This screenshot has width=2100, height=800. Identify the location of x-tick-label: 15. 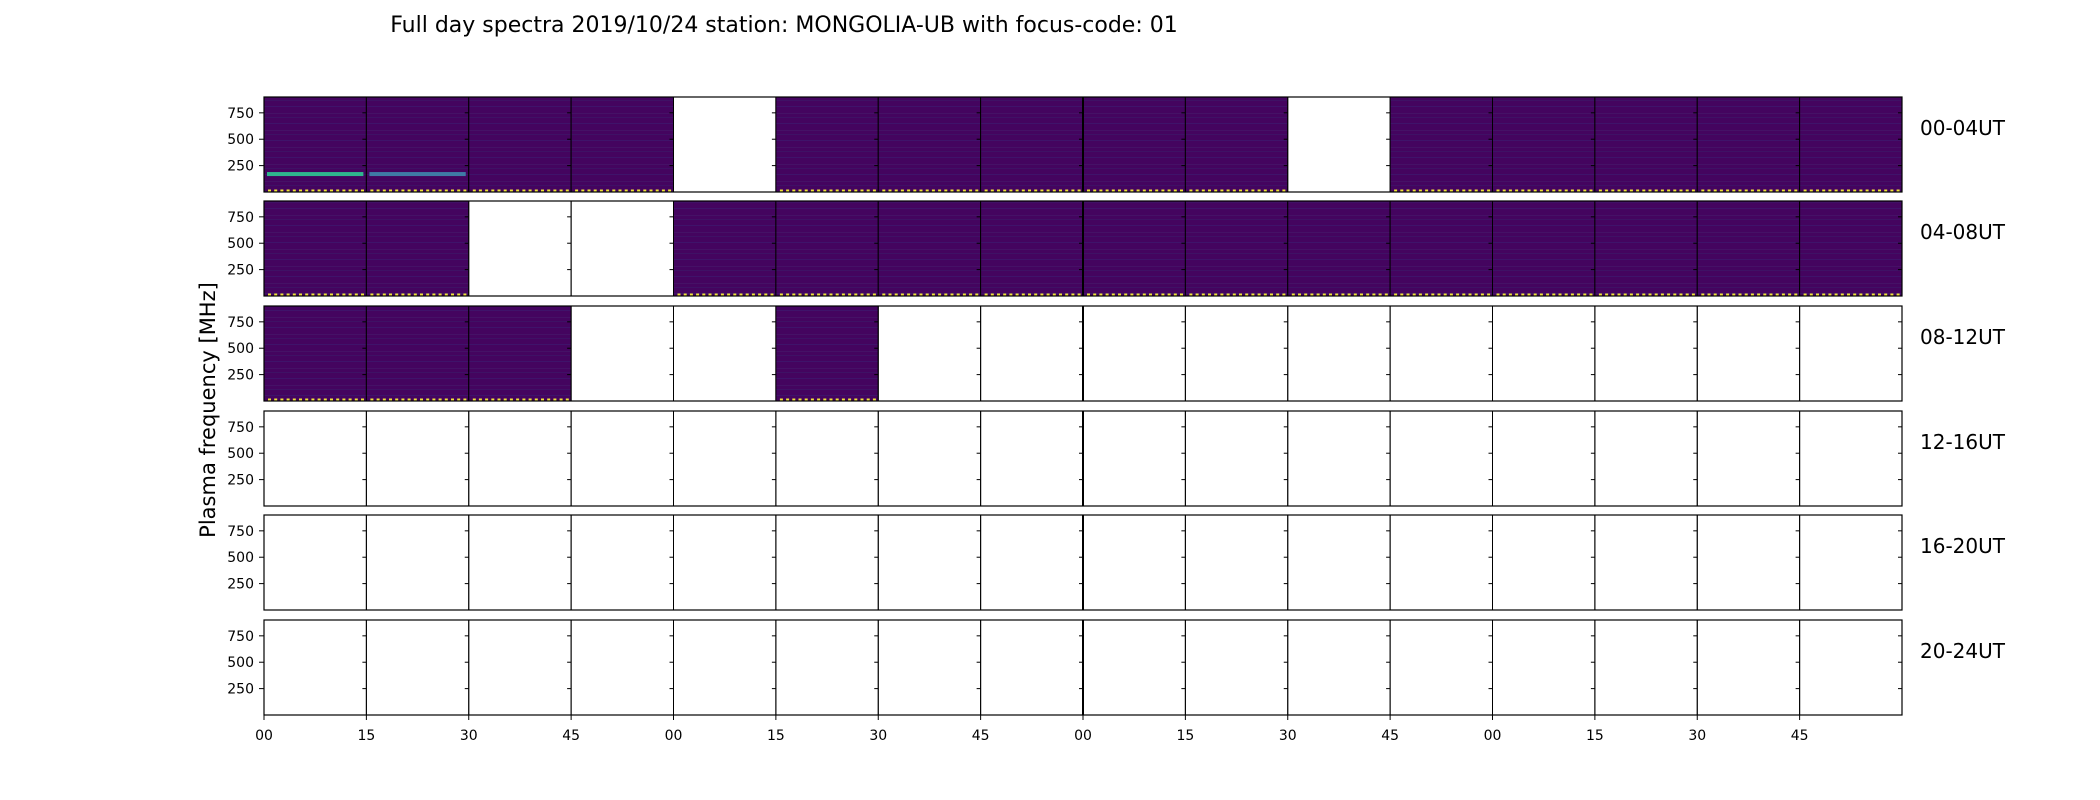
(776, 736).